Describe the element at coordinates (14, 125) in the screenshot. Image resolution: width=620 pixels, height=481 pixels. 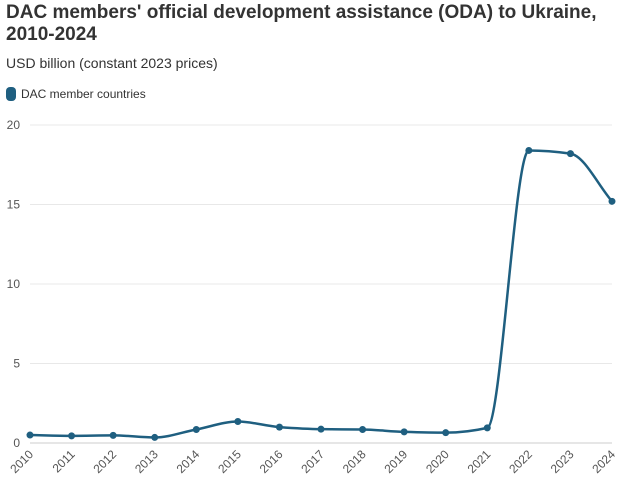
I see `y-tick-label: 20` at that location.